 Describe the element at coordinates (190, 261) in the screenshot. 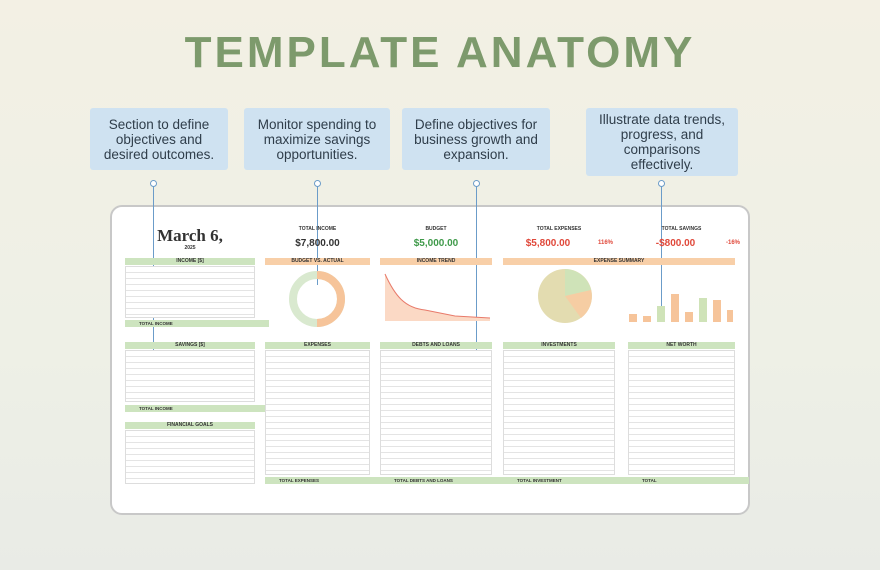

I see `section-header: INCOME [$]` at that location.